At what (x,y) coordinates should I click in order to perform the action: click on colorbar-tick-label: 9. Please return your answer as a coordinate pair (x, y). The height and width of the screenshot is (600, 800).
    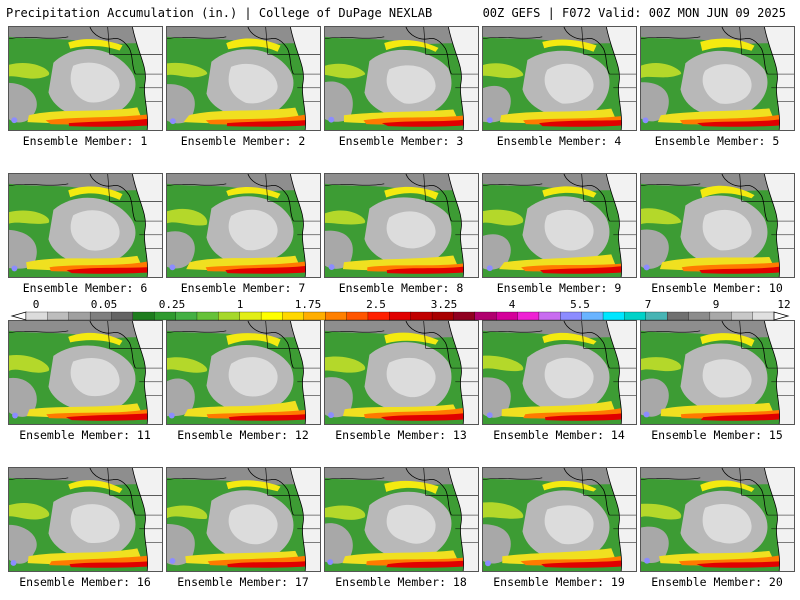
    Looking at the image, I should click on (716, 304).